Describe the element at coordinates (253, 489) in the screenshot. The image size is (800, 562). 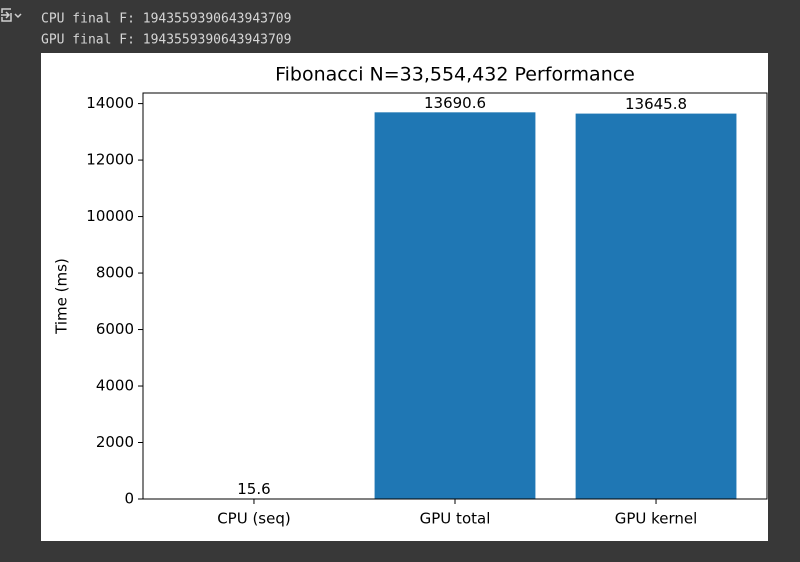
I see `data-label: 15.6` at that location.